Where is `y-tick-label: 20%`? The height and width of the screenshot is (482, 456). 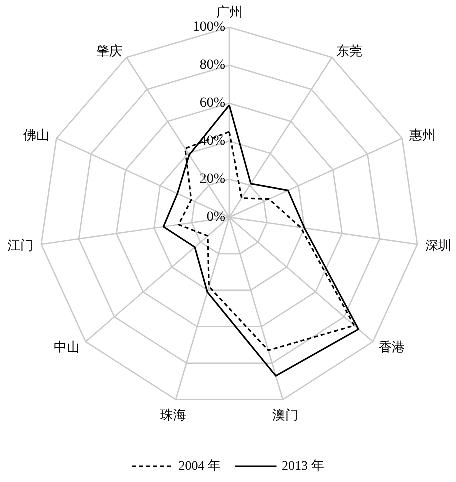
y-tick-label: 20% is located at coordinates (213, 179).